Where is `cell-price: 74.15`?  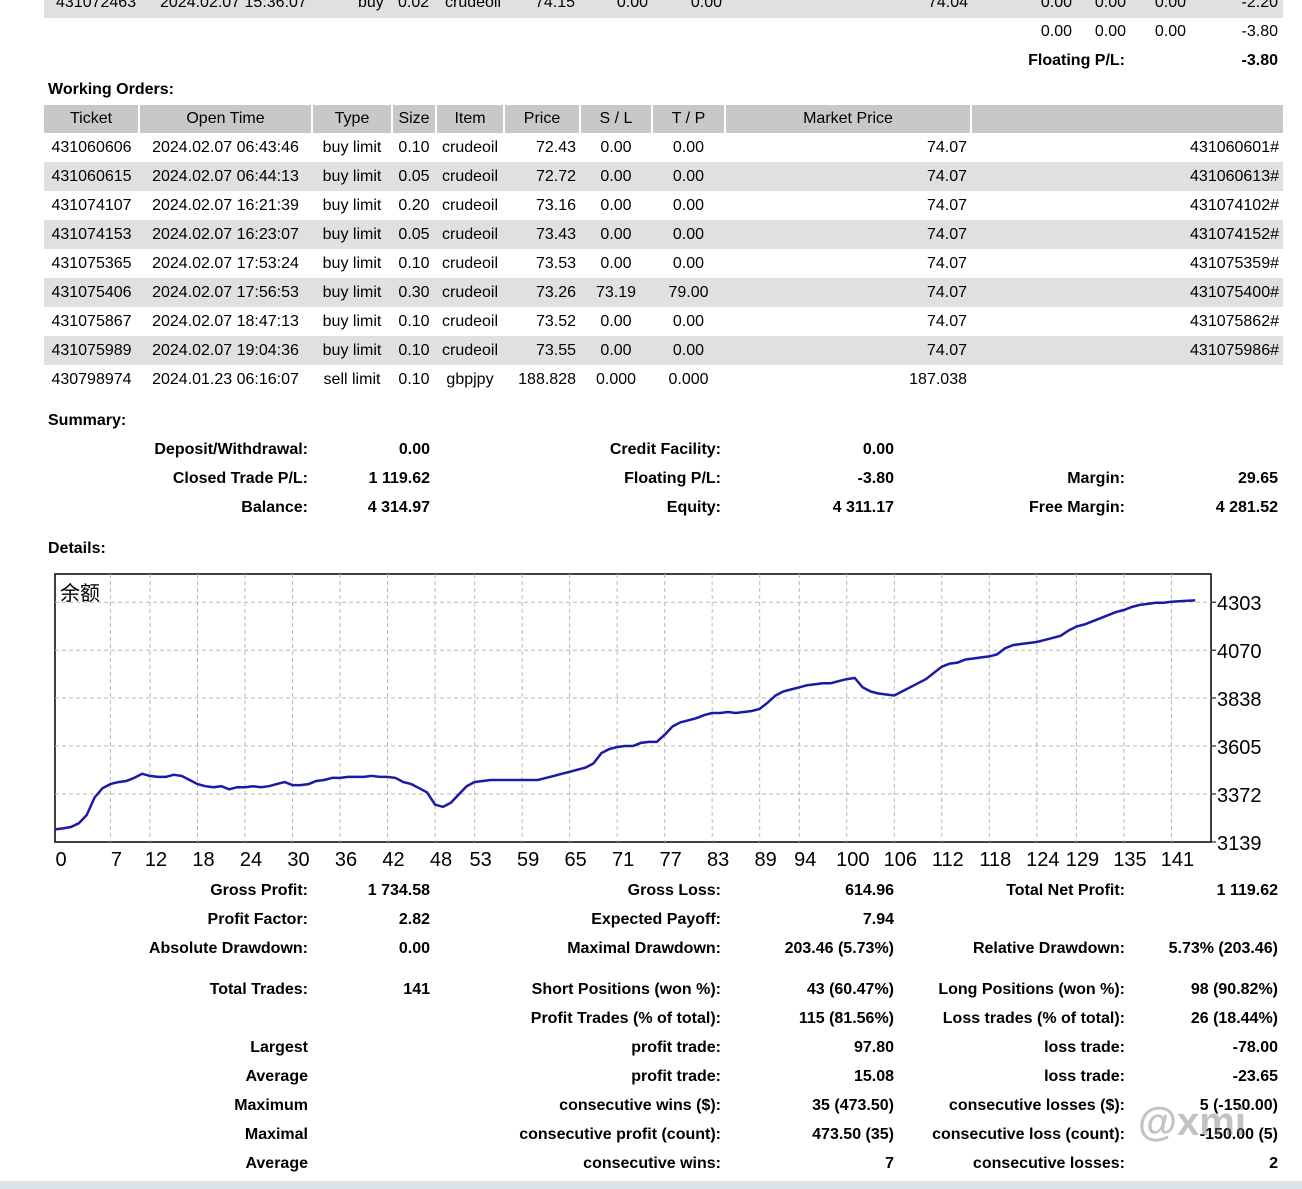 cell-price: 74.15 is located at coordinates (554, 5).